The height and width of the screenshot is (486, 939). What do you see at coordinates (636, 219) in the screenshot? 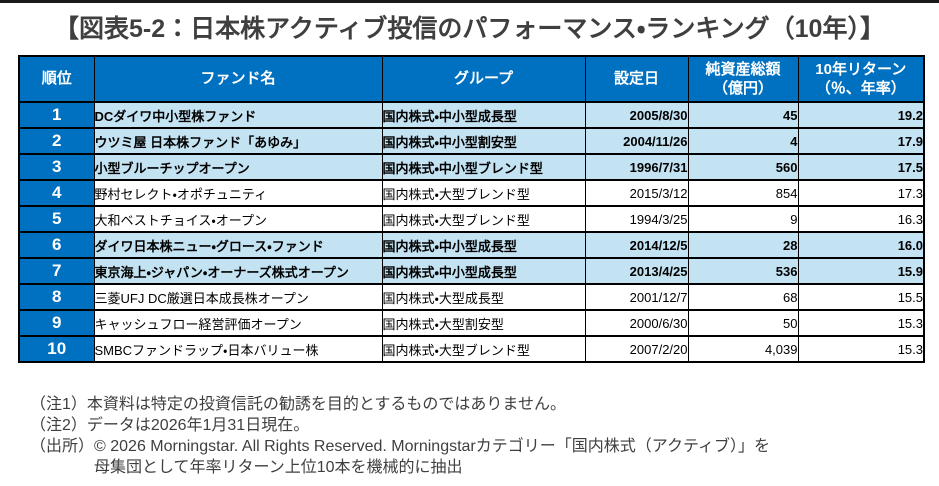
I see `inception-date-cell: 1994/3/25` at bounding box center [636, 219].